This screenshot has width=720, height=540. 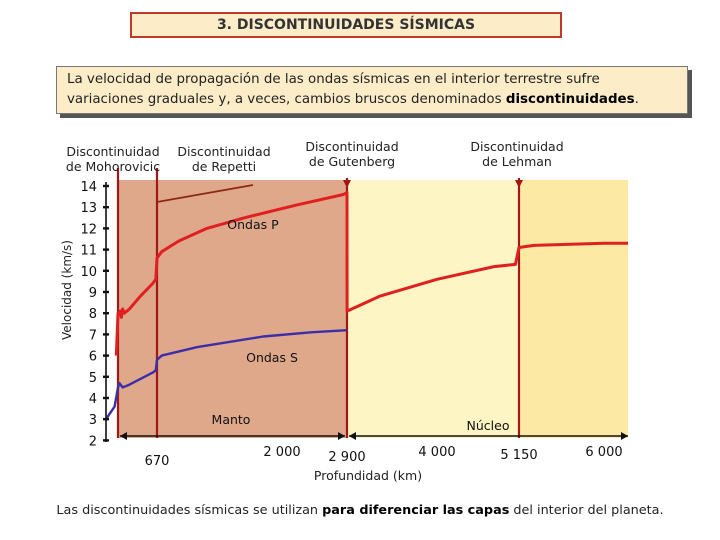 I want to click on x-tick-label: 2 900, so click(x=346, y=457).